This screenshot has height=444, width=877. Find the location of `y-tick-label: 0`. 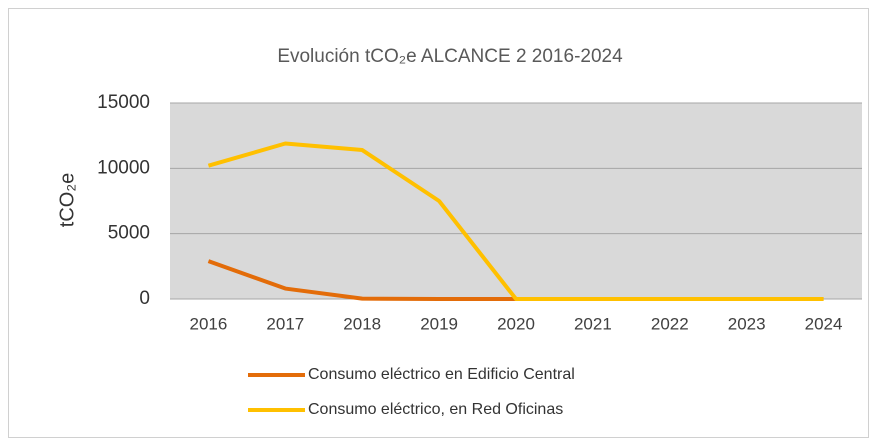

y-tick-label: 0 is located at coordinates (144, 298).